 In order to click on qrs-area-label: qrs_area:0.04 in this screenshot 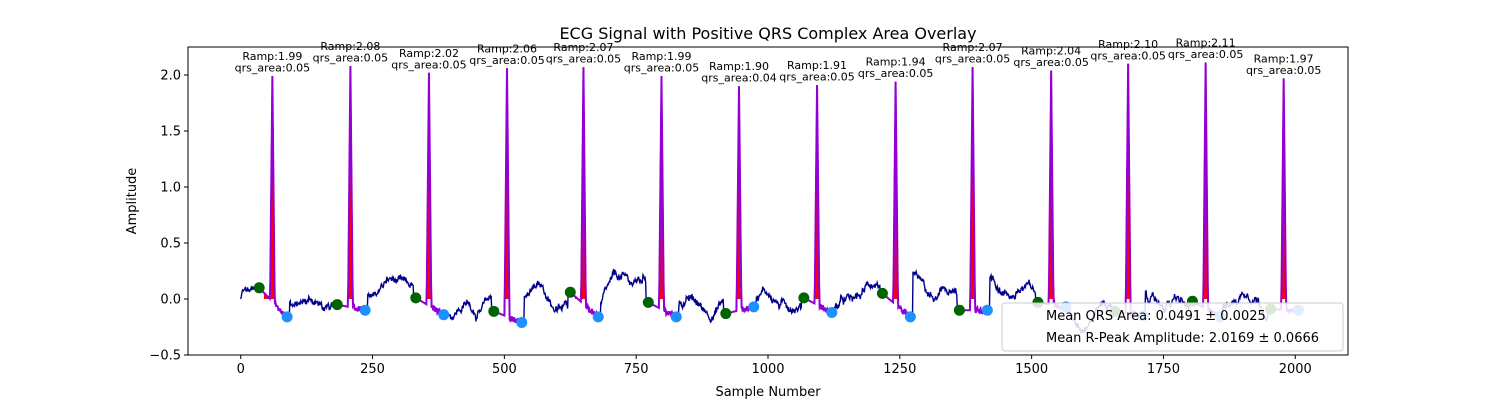, I will do `click(738, 78)`.